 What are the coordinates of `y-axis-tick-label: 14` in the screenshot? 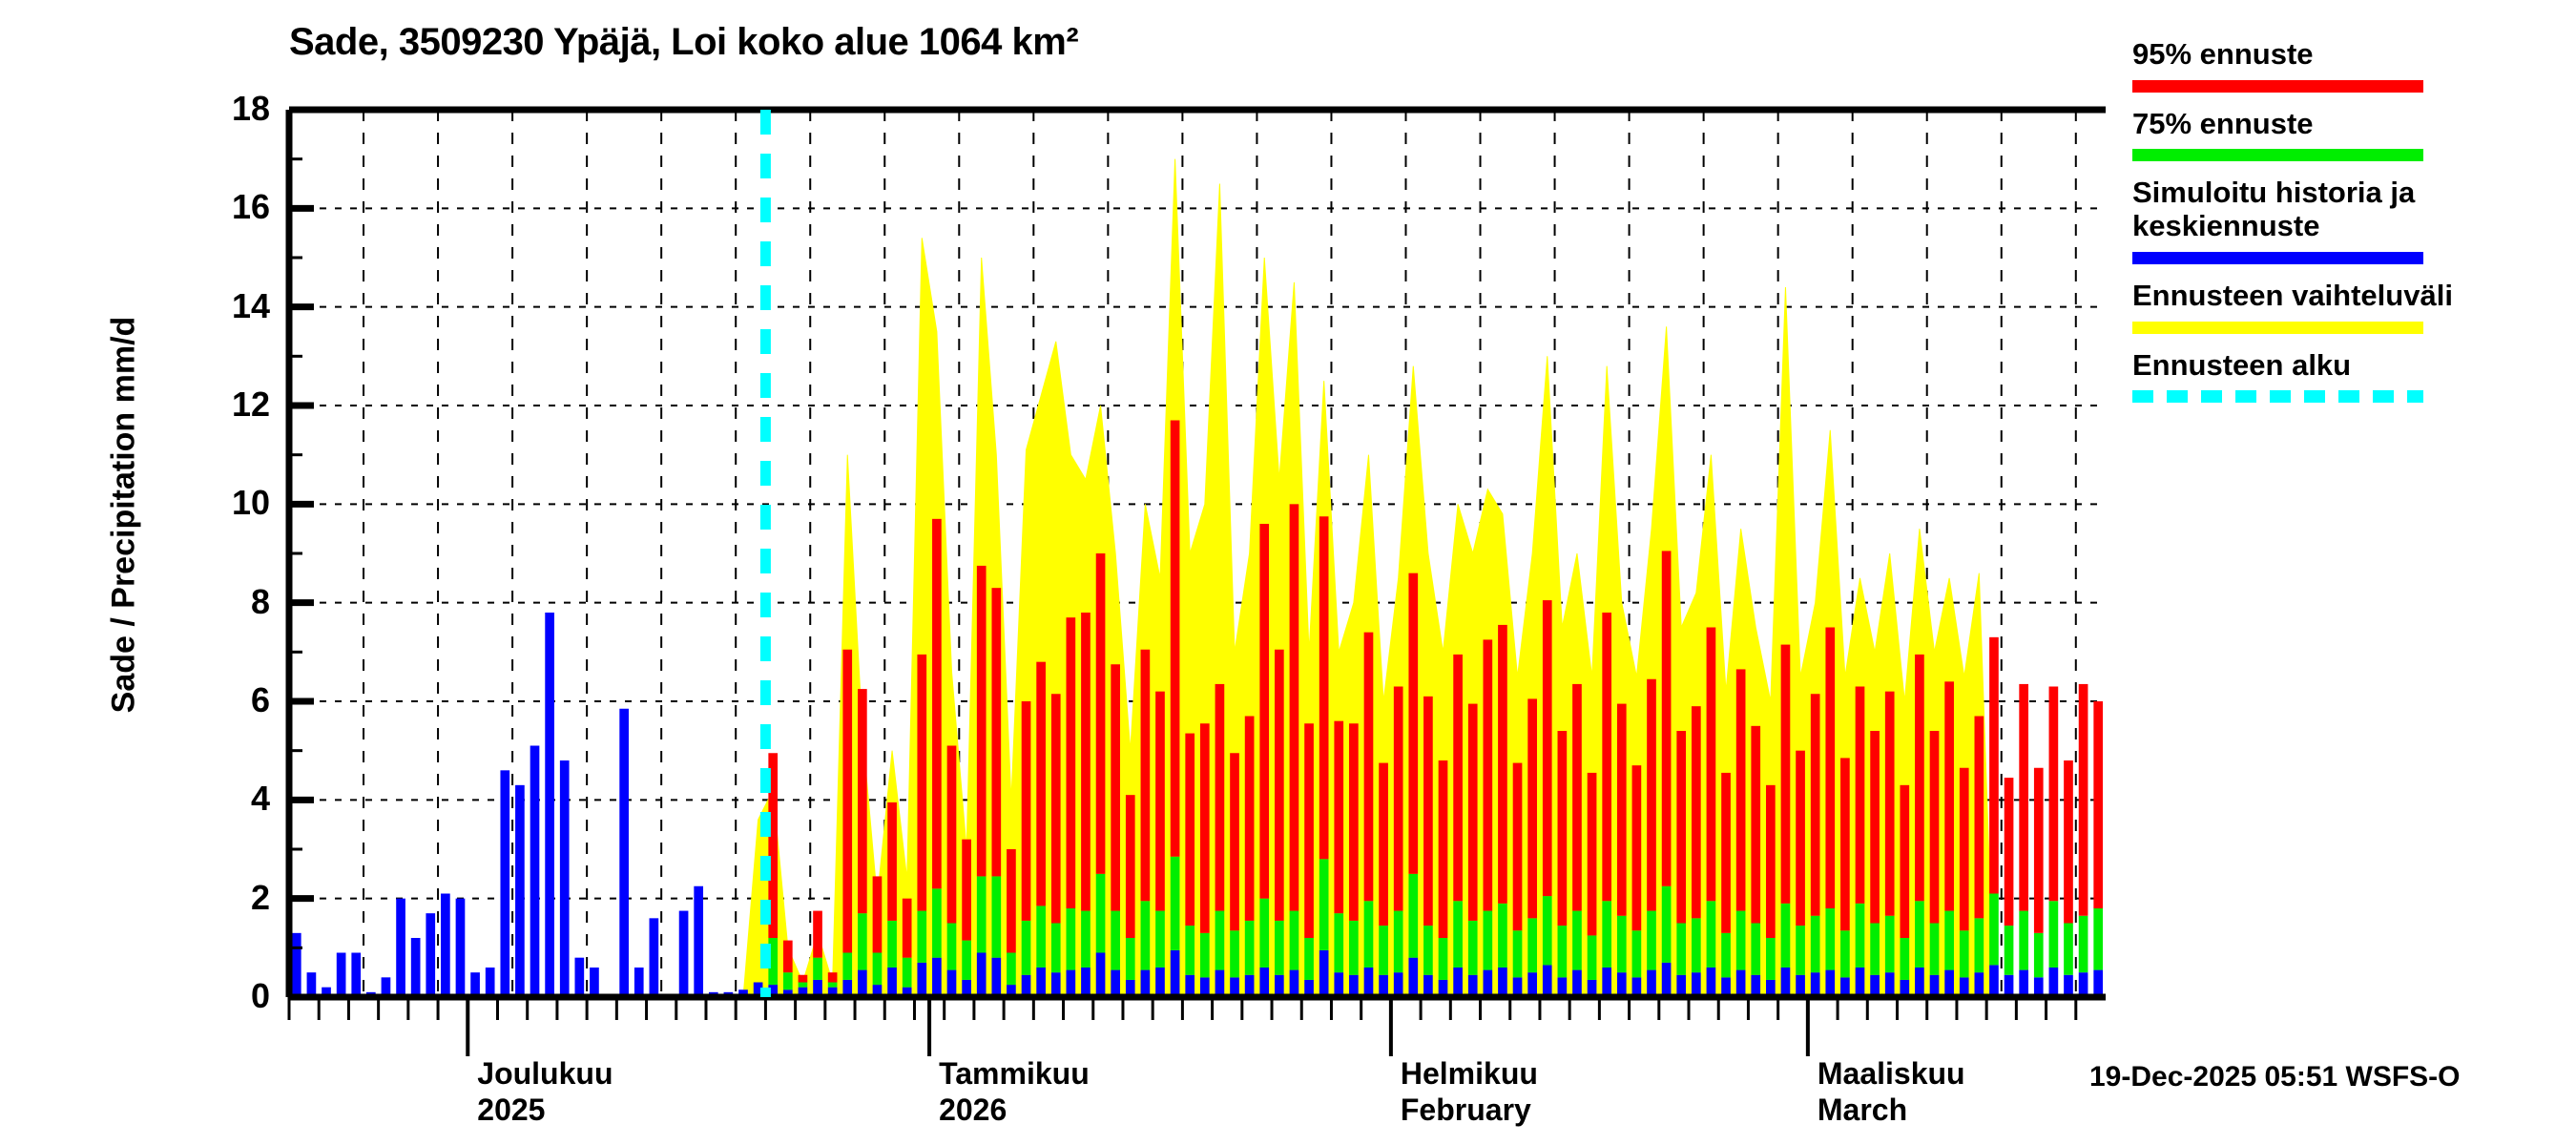 It's located at (250, 305).